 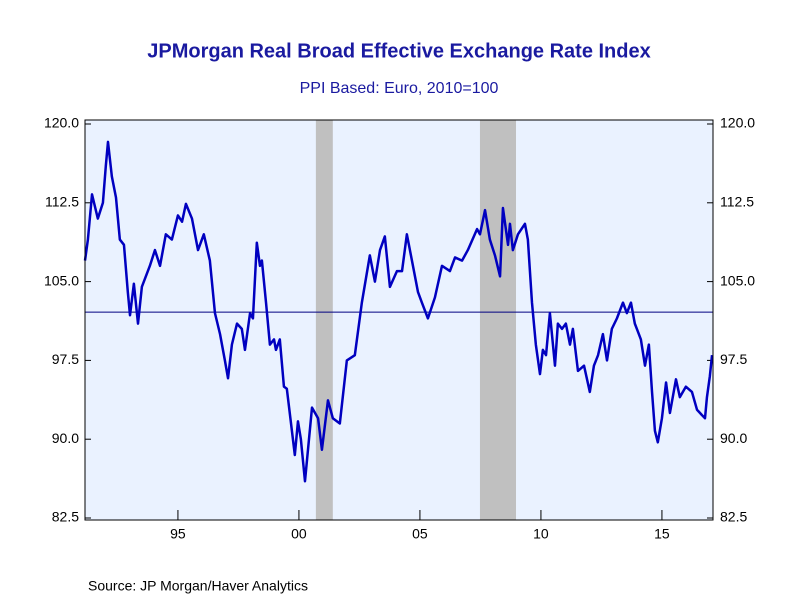 I want to click on y-tick-label: 90.0, so click(x=65, y=438).